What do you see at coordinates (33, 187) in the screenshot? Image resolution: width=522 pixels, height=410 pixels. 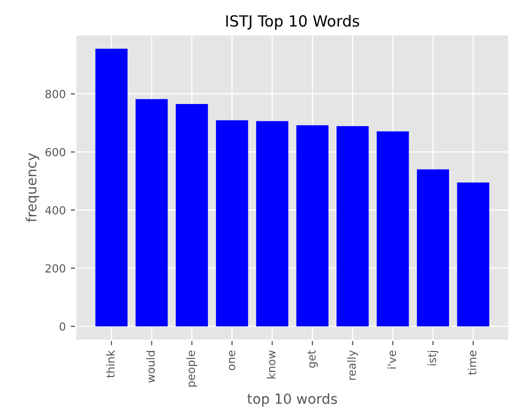 I see `y-axis-title: frequency` at bounding box center [33, 187].